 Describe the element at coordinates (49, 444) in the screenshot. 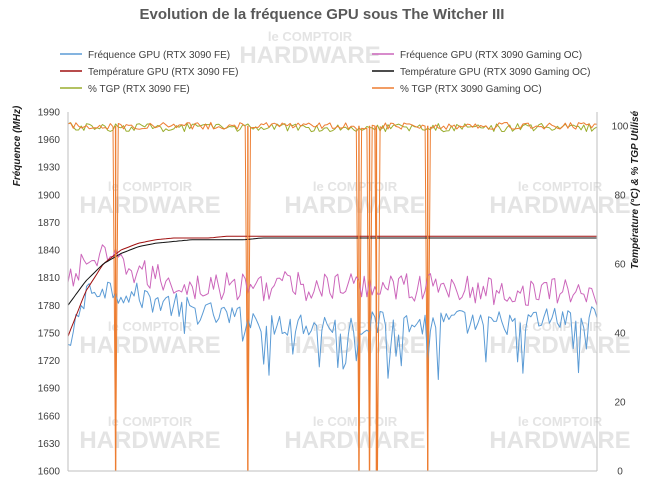

I see `y-tick-label: 1630` at that location.